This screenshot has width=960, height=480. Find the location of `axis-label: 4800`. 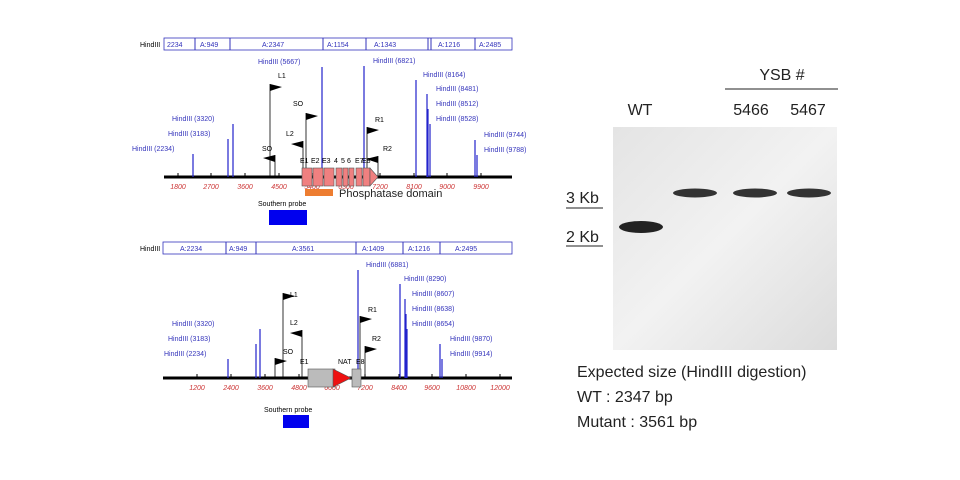

axis-label: 4800 is located at coordinates (299, 388).